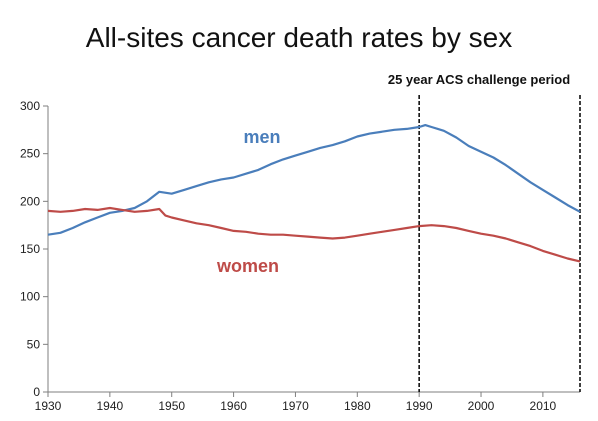 This screenshot has height=421, width=598. Describe the element at coordinates (357, 406) in the screenshot. I see `x-tick-label: 1980` at that location.